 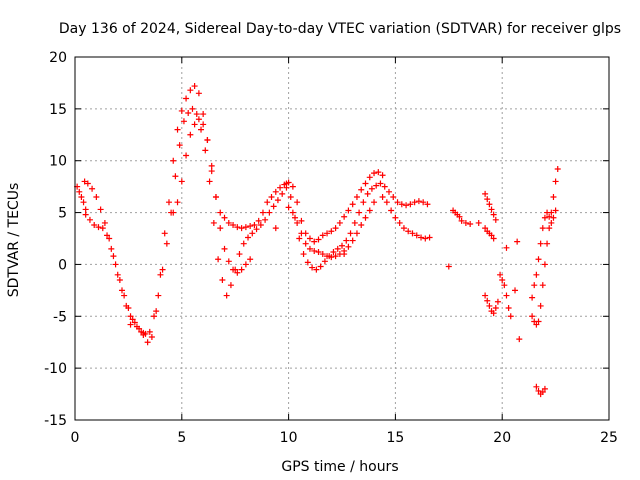 I want to click on x-tick-label: 0, so click(x=75, y=438).